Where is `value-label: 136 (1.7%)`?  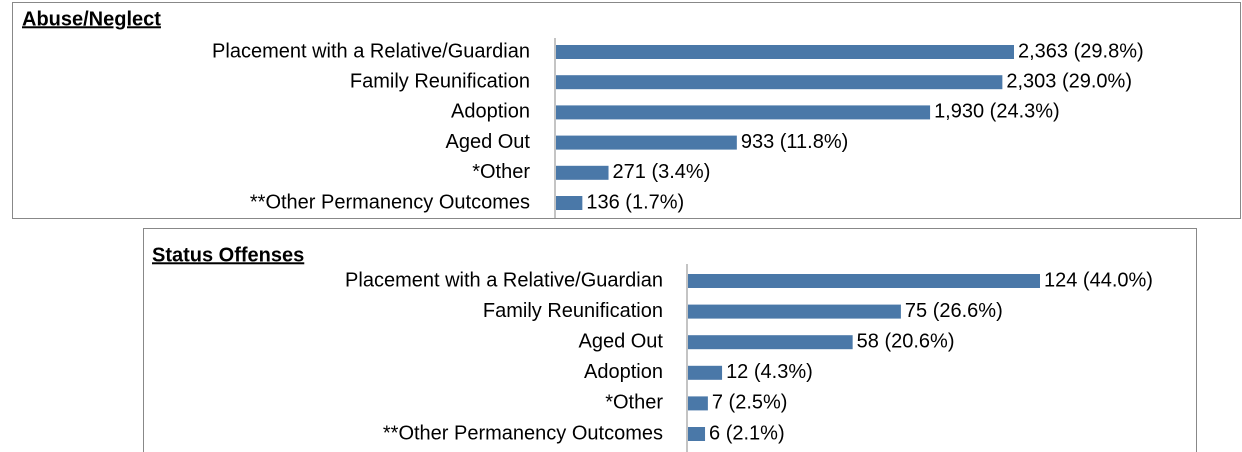 value-label: 136 (1.7%) is located at coordinates (635, 202).